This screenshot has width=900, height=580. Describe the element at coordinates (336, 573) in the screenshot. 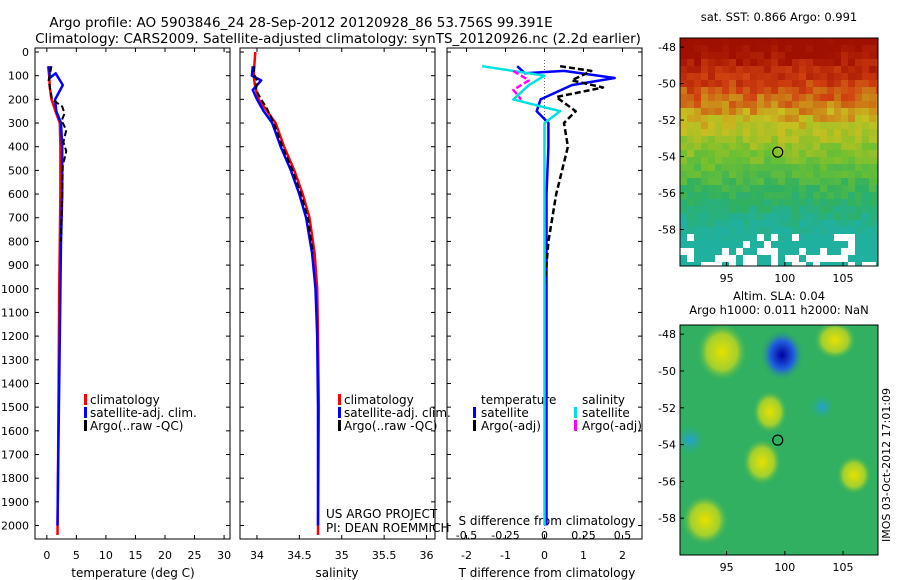

I see `salinity-xlabel: salinity` at that location.